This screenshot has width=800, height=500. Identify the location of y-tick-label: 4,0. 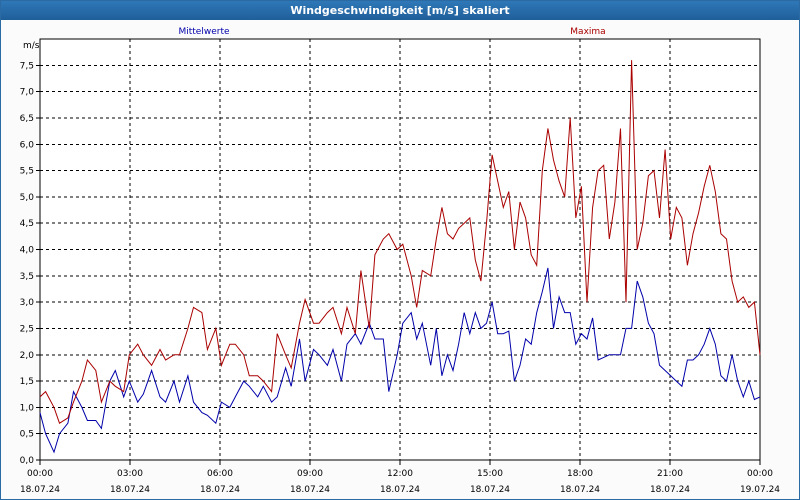
(27, 251).